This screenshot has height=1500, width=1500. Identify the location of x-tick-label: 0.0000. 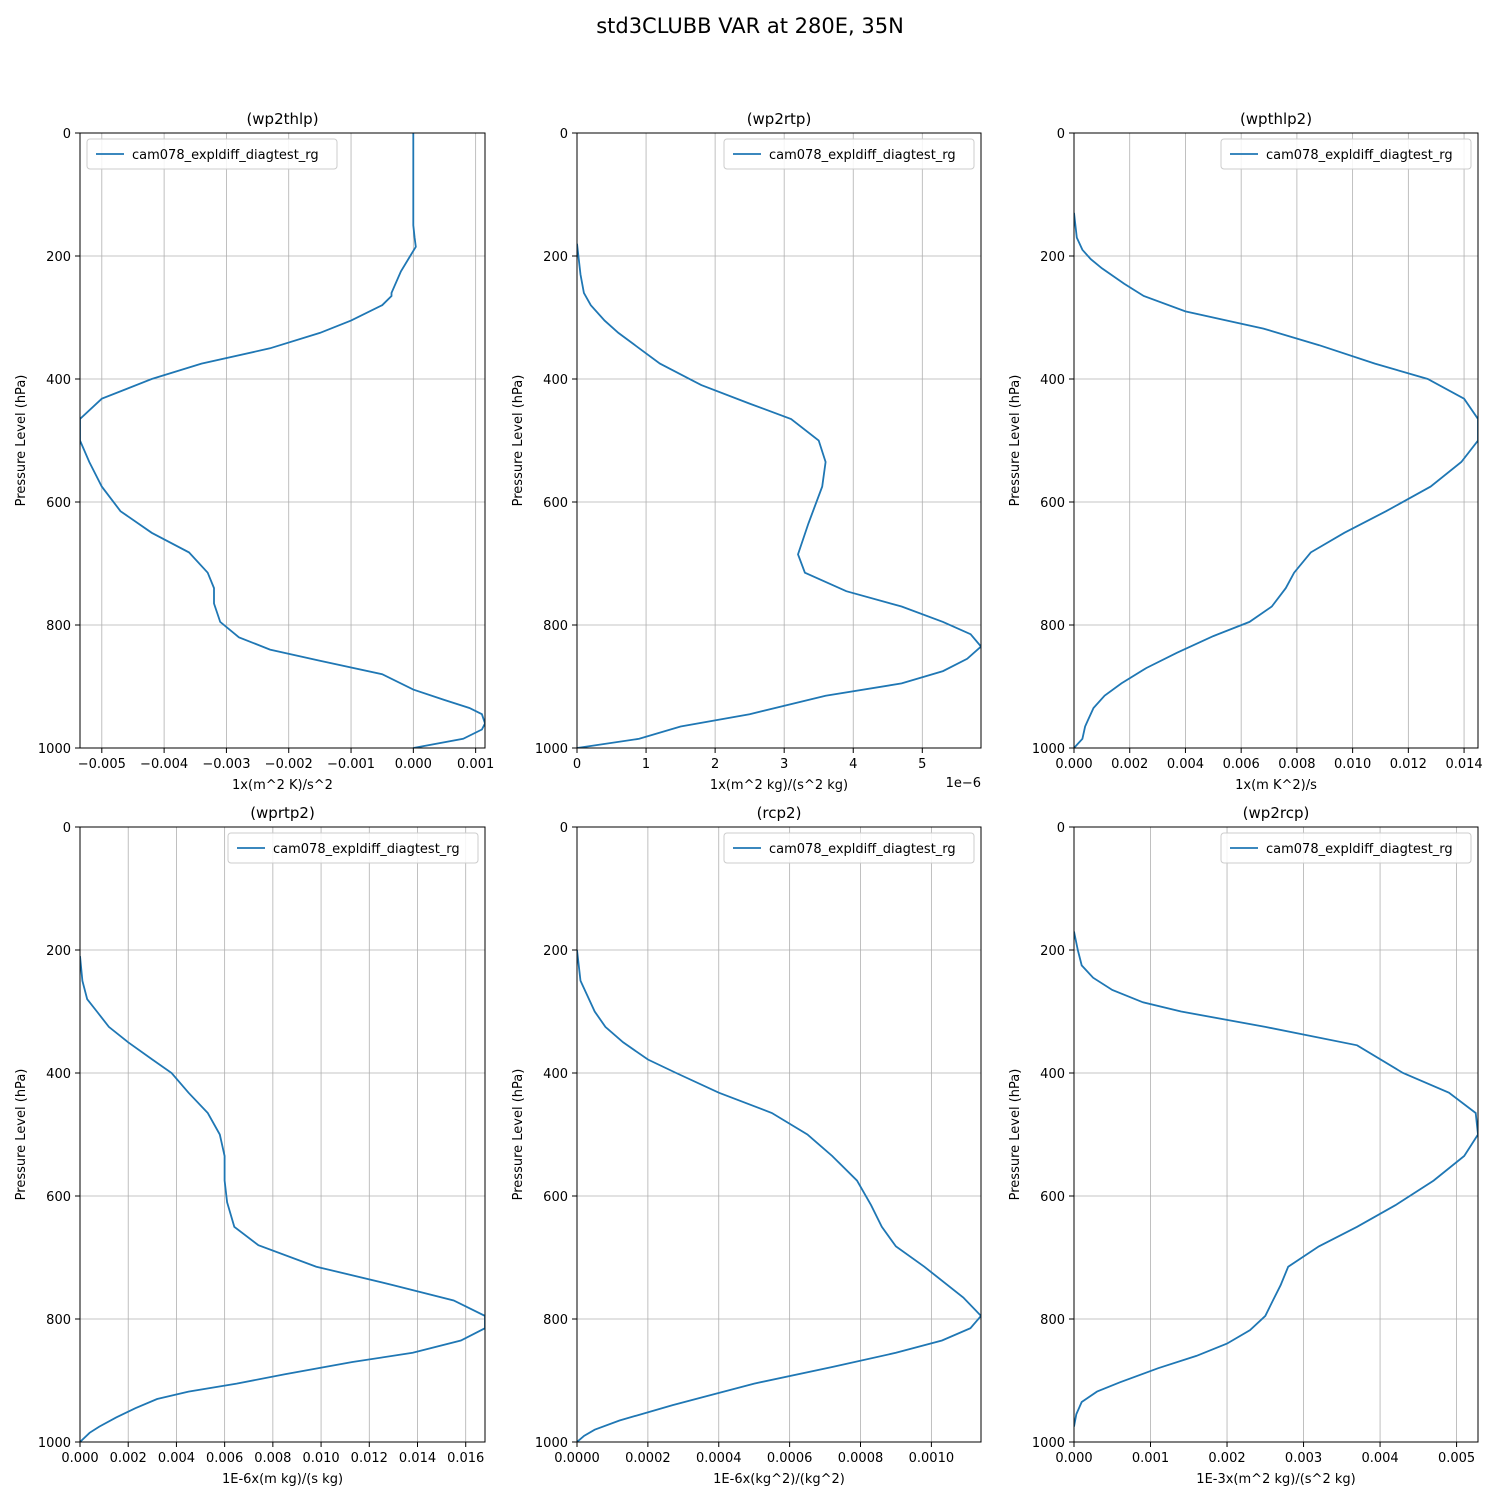
(577, 1458).